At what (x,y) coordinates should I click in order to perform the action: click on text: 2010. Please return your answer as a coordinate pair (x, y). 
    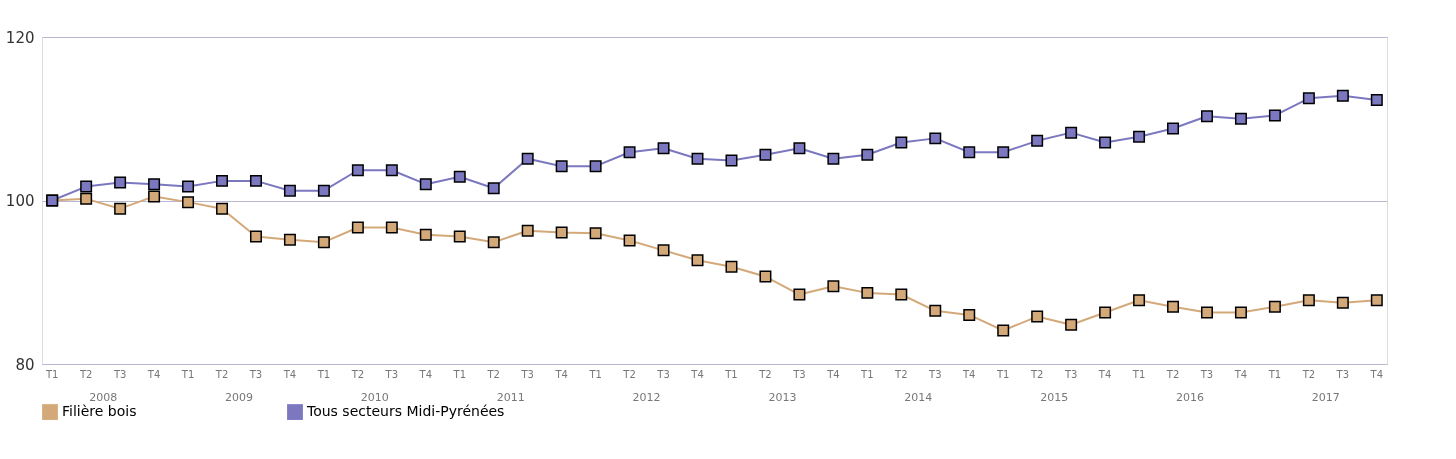
    Looking at the image, I should click on (374, 397).